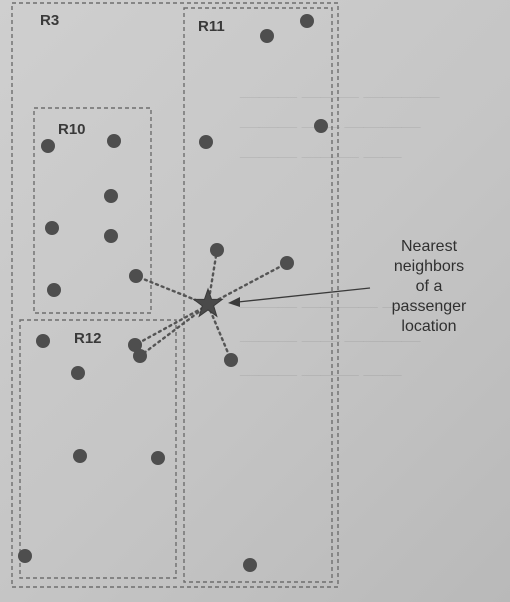  I want to click on region-label-r10: R10, so click(72, 129).